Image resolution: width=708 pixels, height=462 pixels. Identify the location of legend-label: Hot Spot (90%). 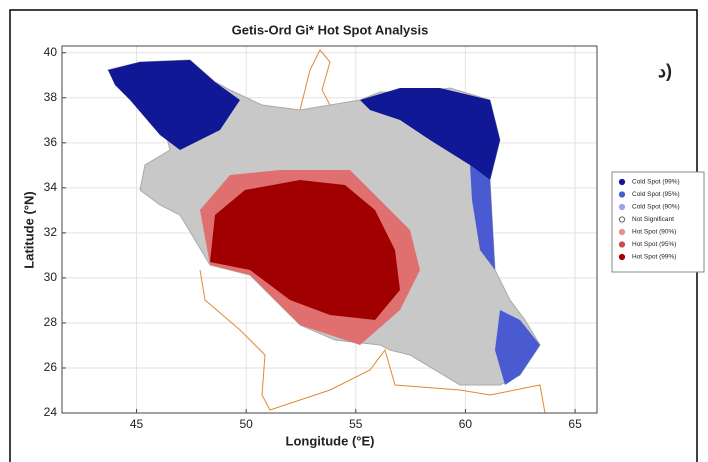
(654, 232).